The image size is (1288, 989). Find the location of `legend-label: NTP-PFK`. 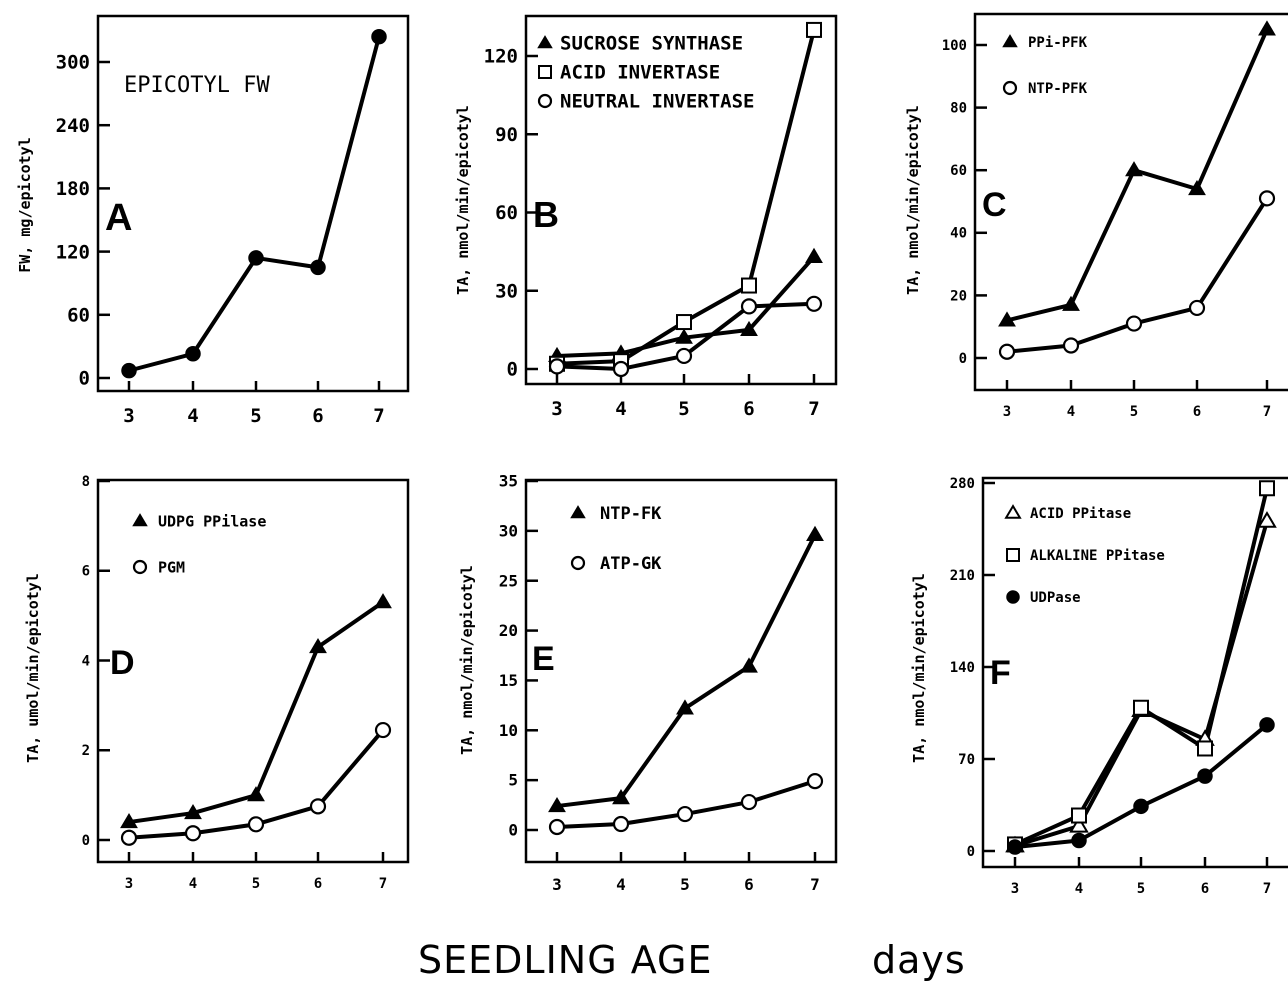

legend-label: NTP-PFK is located at coordinates (1058, 89).